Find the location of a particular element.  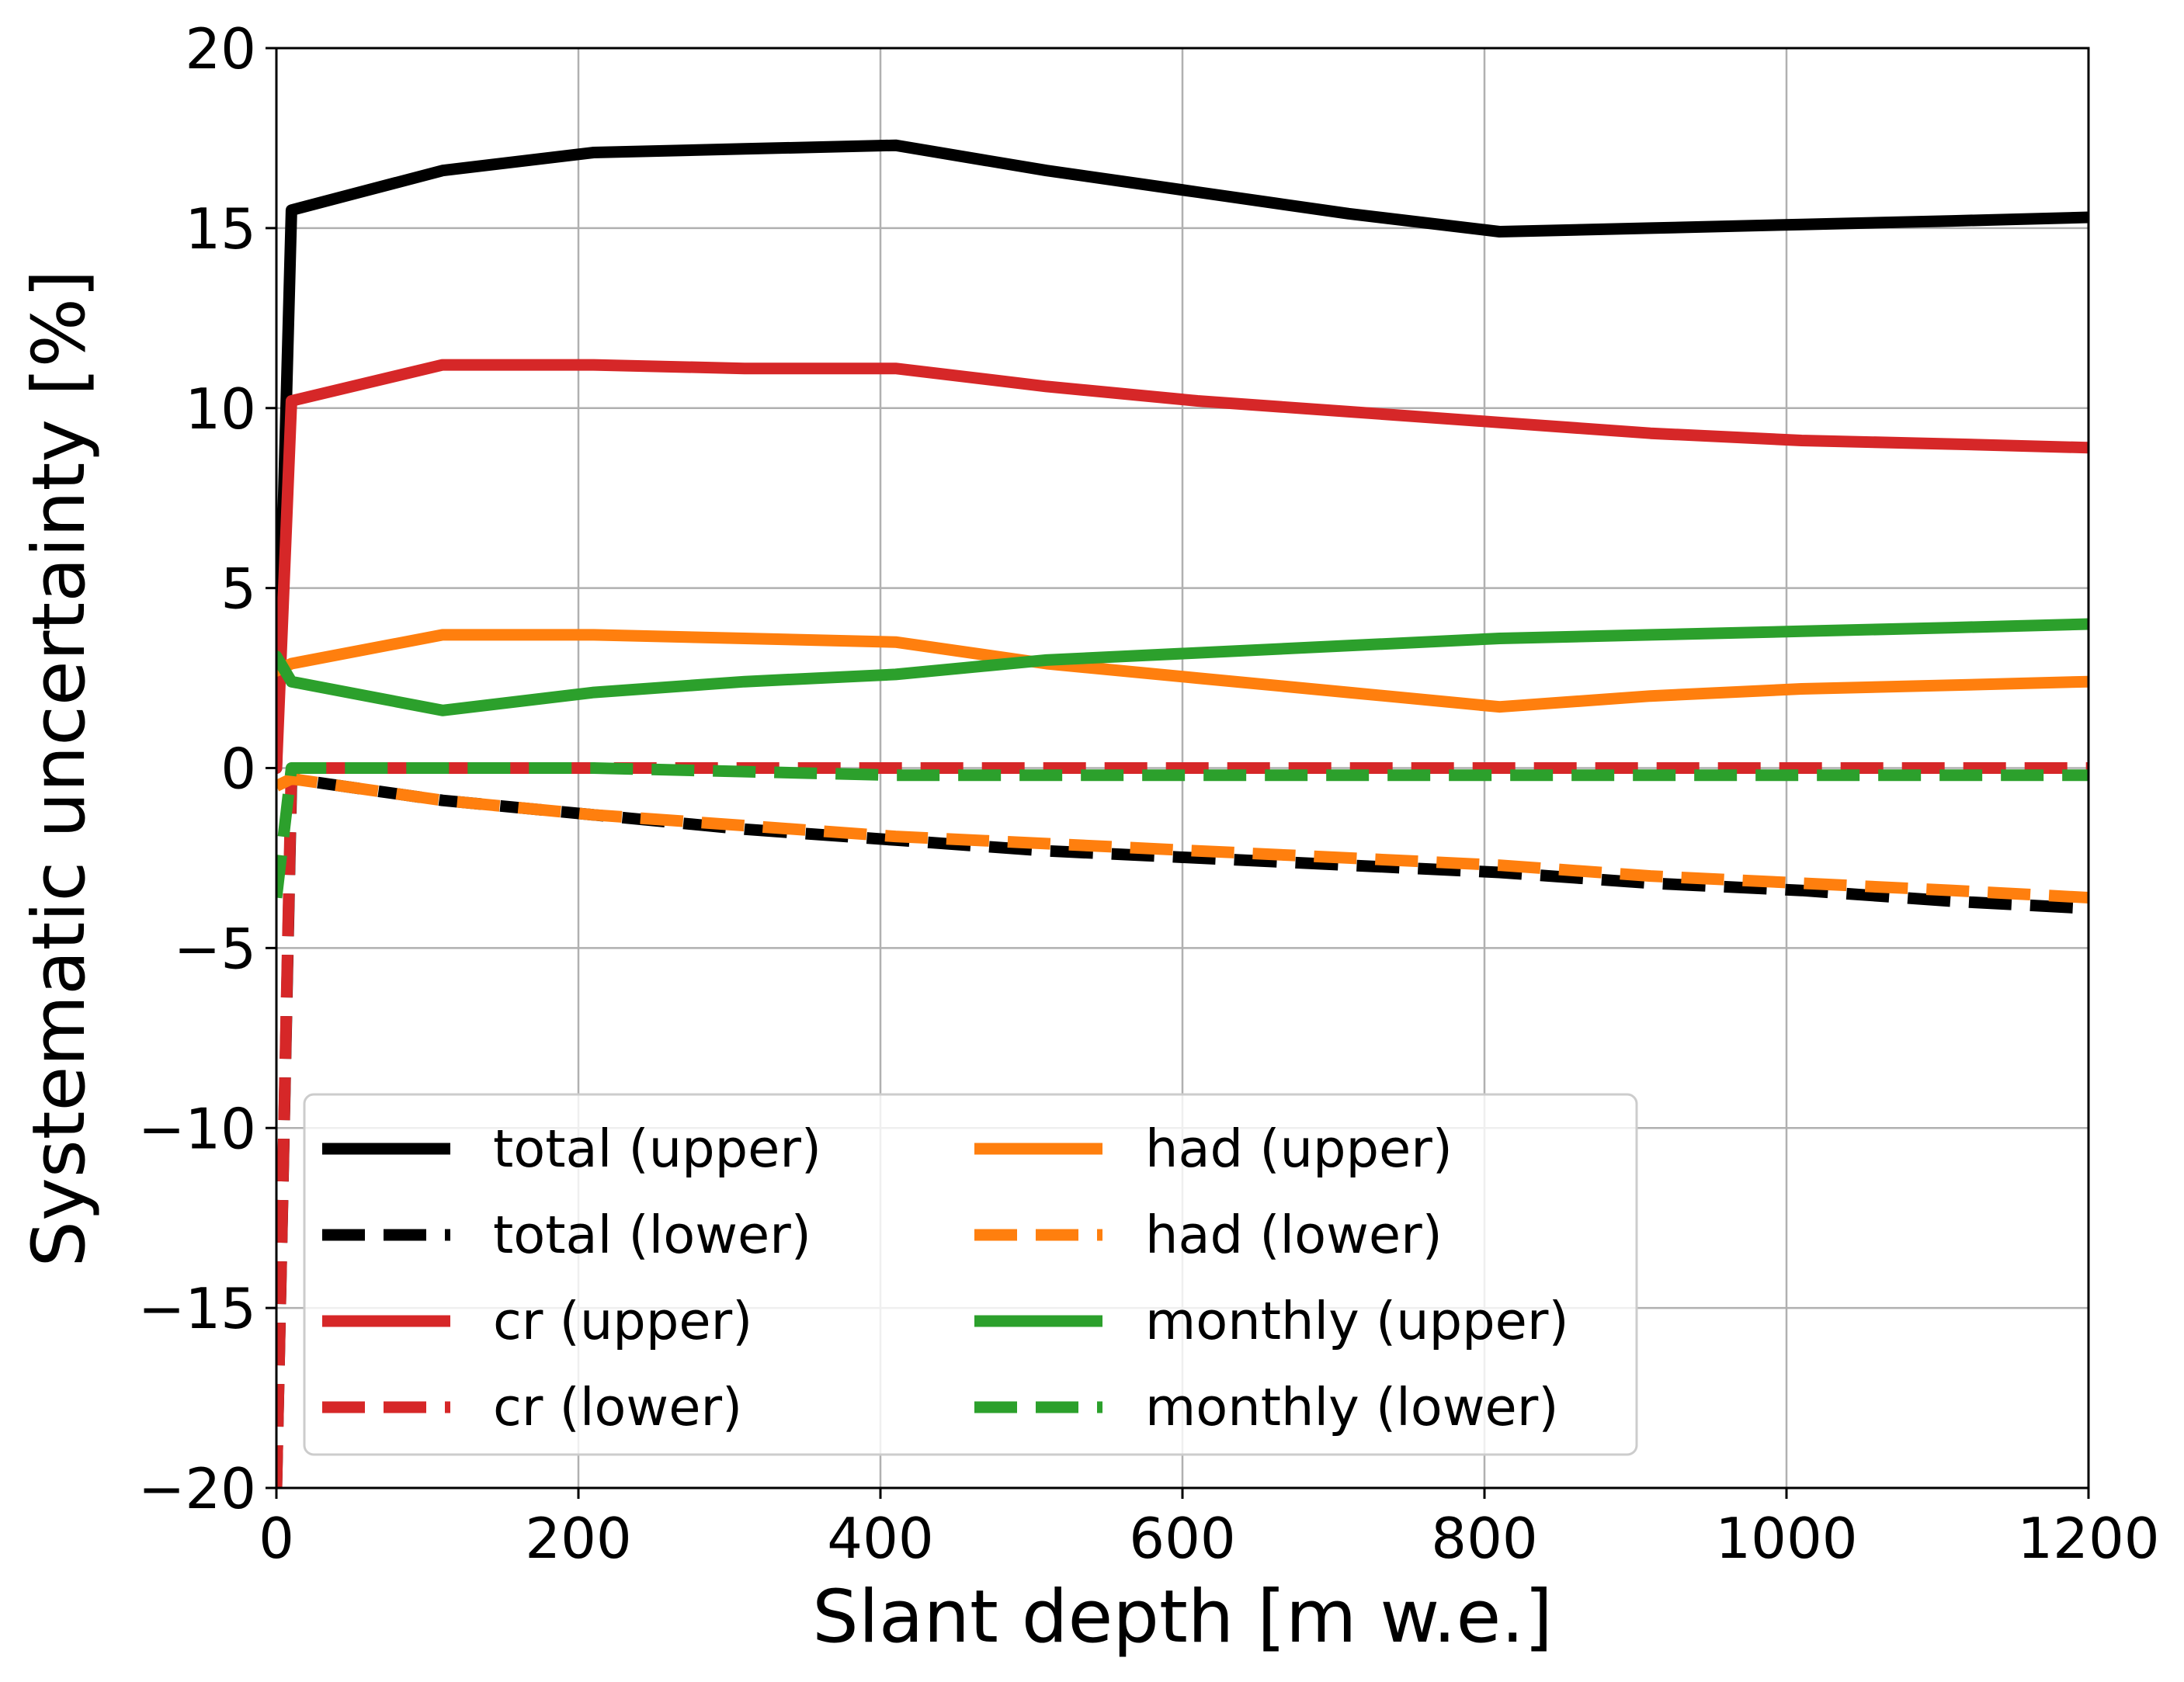

y-tick-label: 15 is located at coordinates (221, 229).